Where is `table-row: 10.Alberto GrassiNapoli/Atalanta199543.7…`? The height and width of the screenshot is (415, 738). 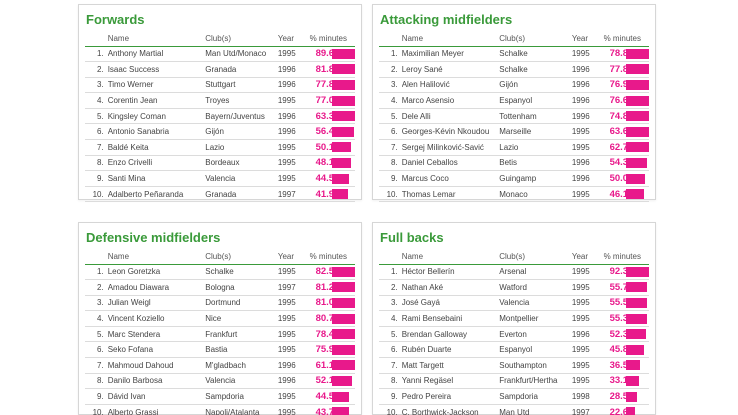
table-row: 10.Alberto GrassiNapoli/Atalanta199543.7… is located at coordinates (220, 409).